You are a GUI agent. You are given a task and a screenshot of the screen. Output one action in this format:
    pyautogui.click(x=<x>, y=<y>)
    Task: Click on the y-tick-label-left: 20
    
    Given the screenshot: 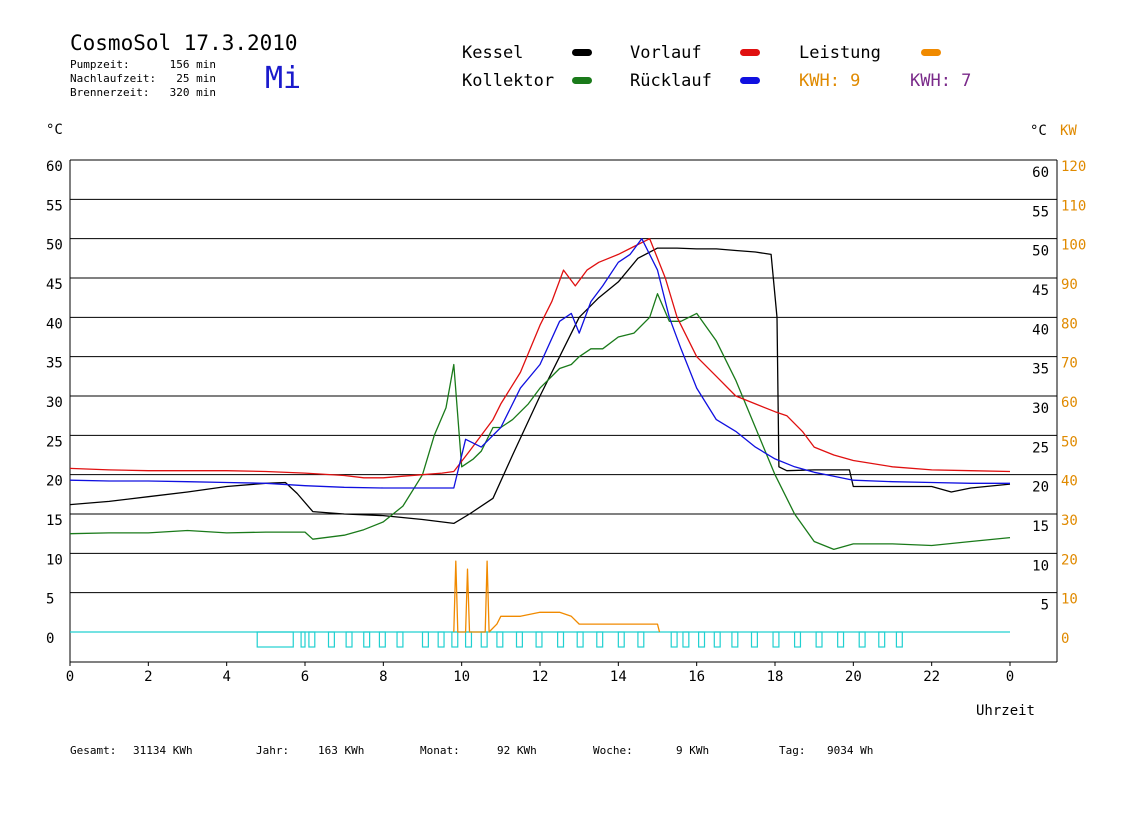 What is the action you would take?
    pyautogui.click(x=54, y=482)
    